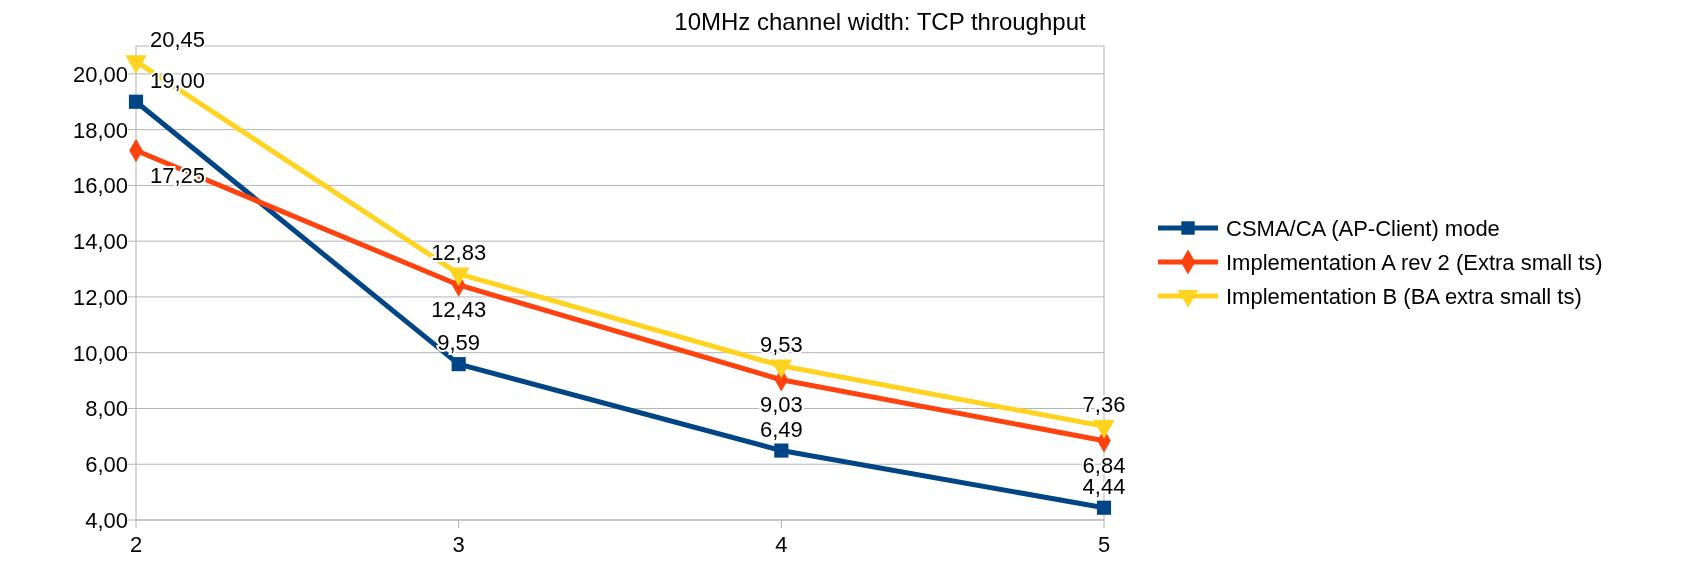 The height and width of the screenshot is (568, 1681). Describe the element at coordinates (106, 520) in the screenshot. I see `y-tick-label: 4,00` at that location.